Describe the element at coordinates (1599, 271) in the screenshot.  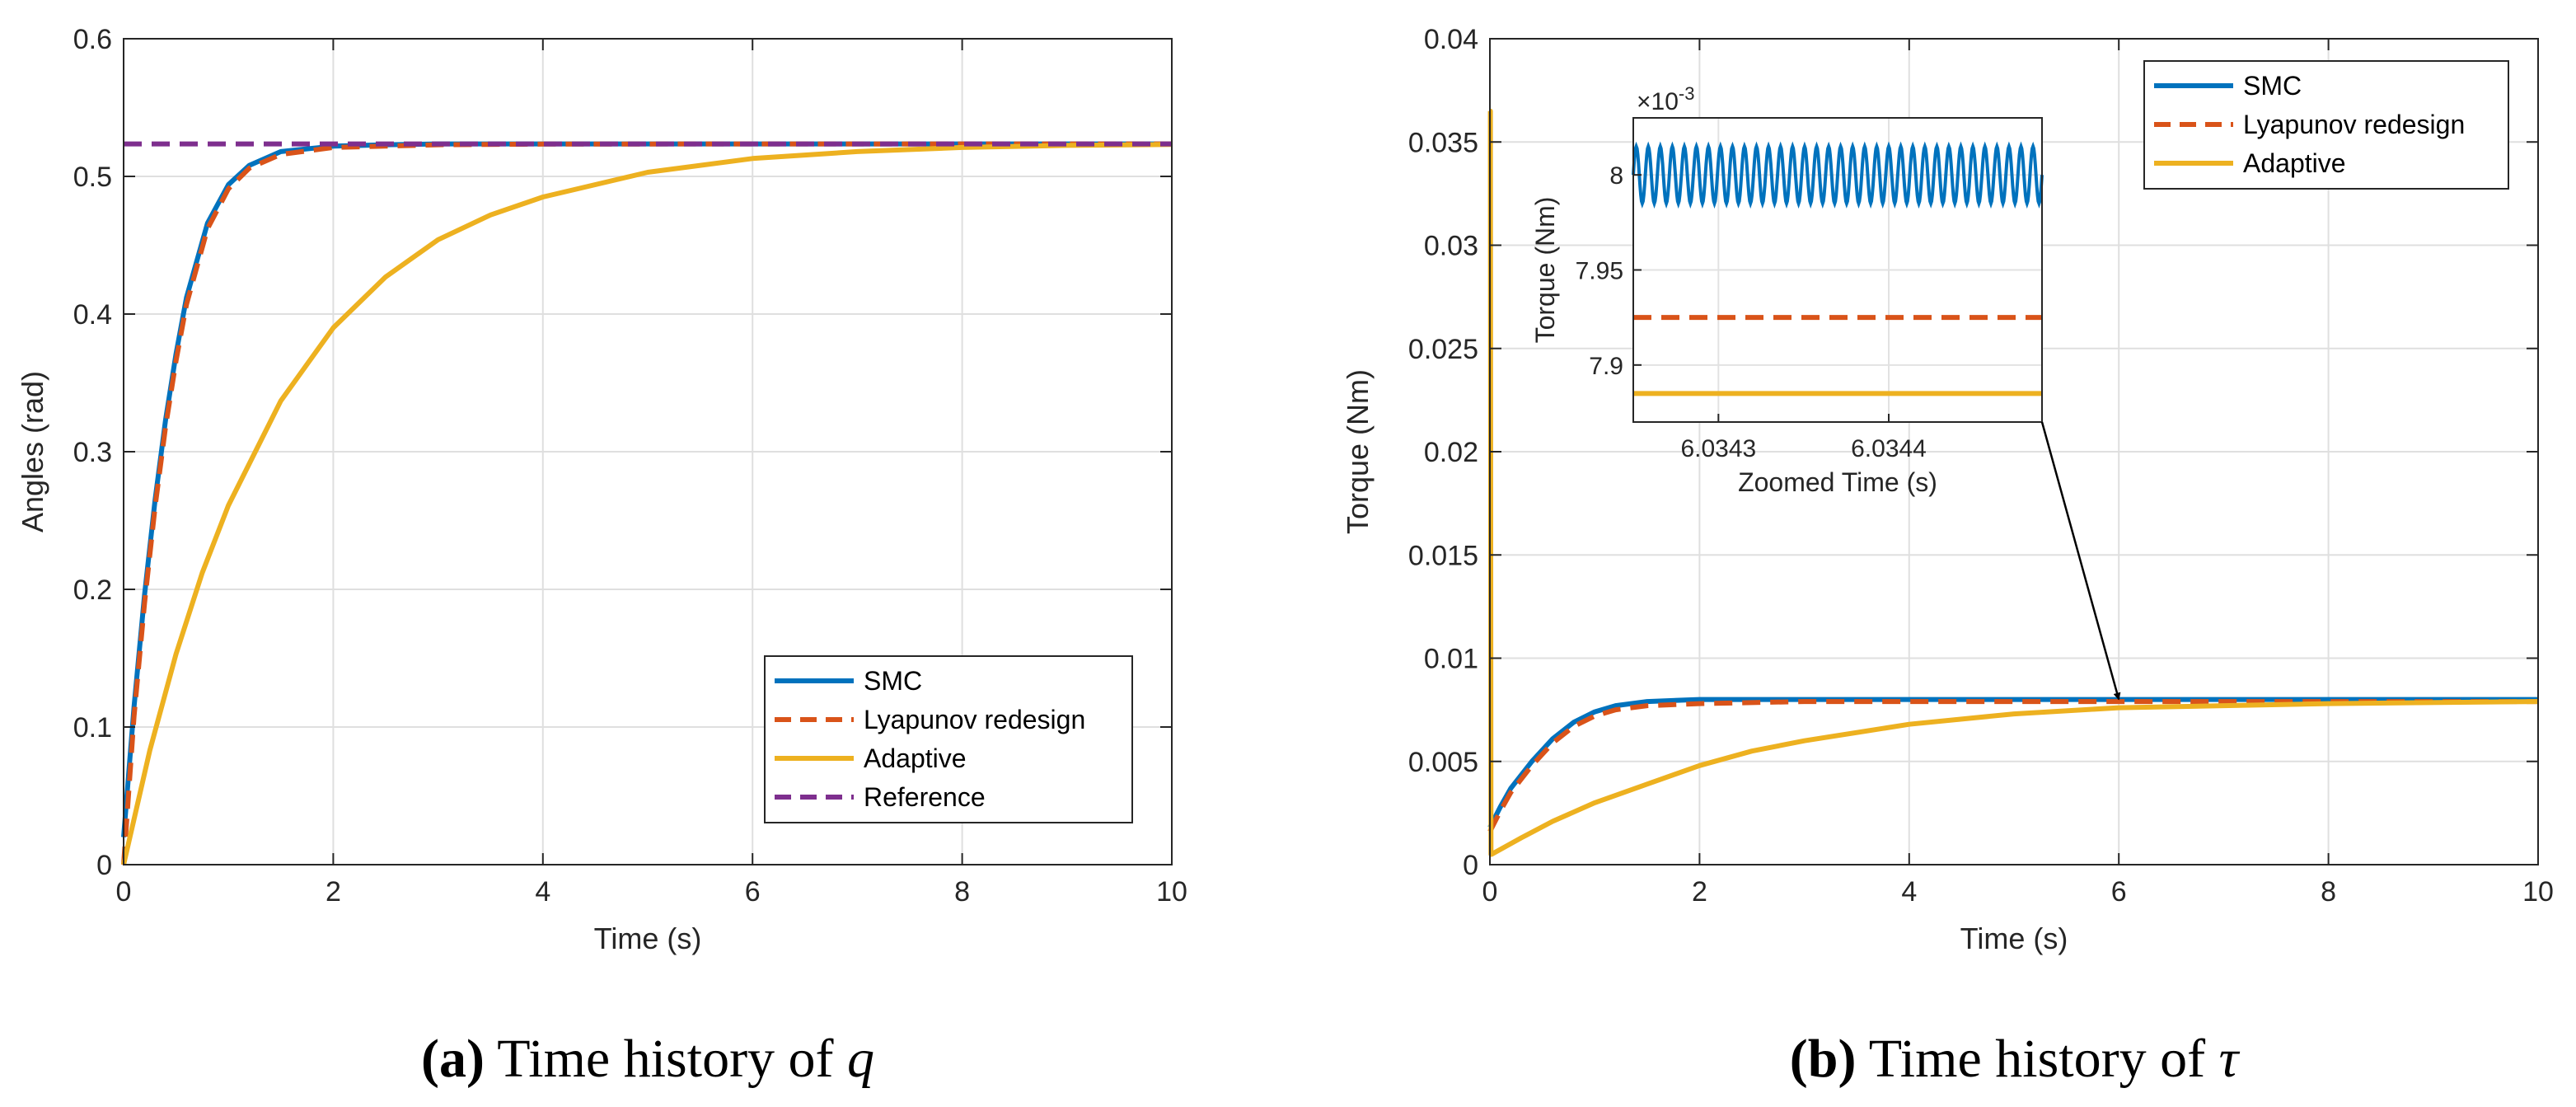
I see `inset-y-tick-label: 7.95` at that location.